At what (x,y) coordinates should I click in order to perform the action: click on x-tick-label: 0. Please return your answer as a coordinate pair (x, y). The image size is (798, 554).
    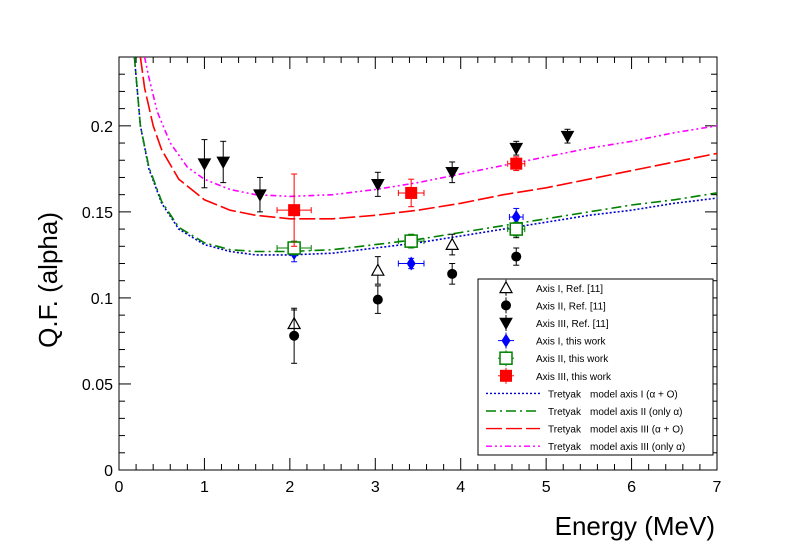
    Looking at the image, I should click on (119, 487).